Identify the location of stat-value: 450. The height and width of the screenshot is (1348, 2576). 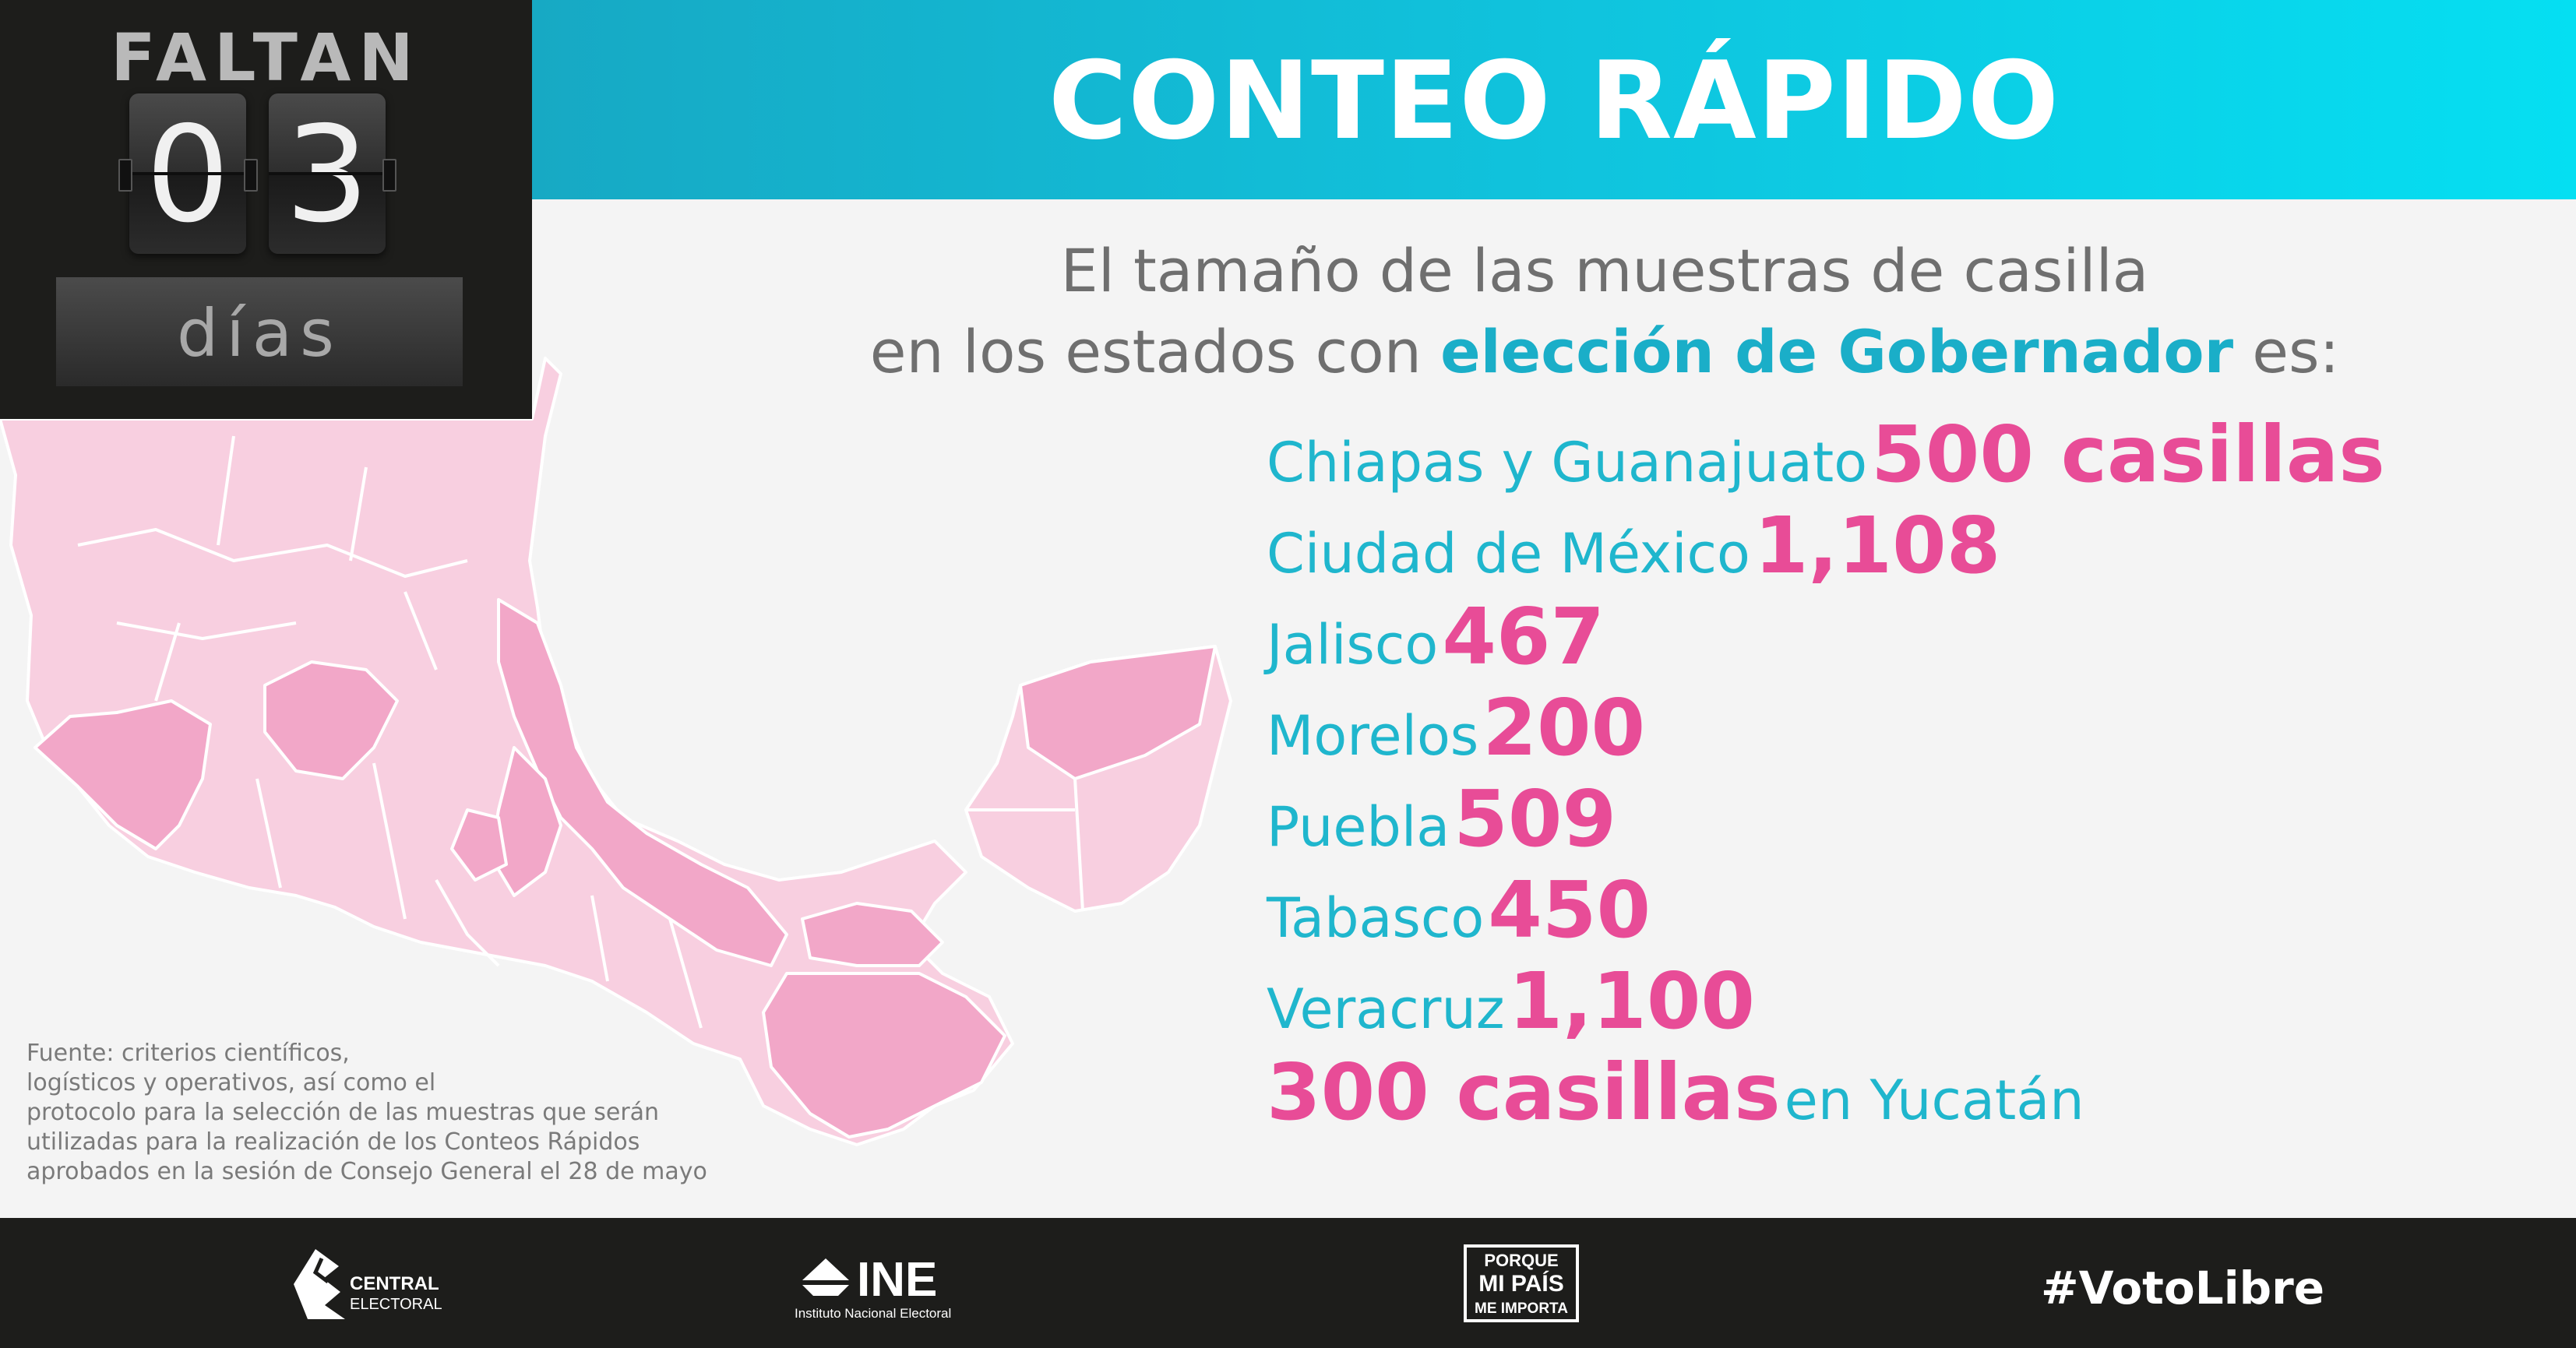
(1569, 910).